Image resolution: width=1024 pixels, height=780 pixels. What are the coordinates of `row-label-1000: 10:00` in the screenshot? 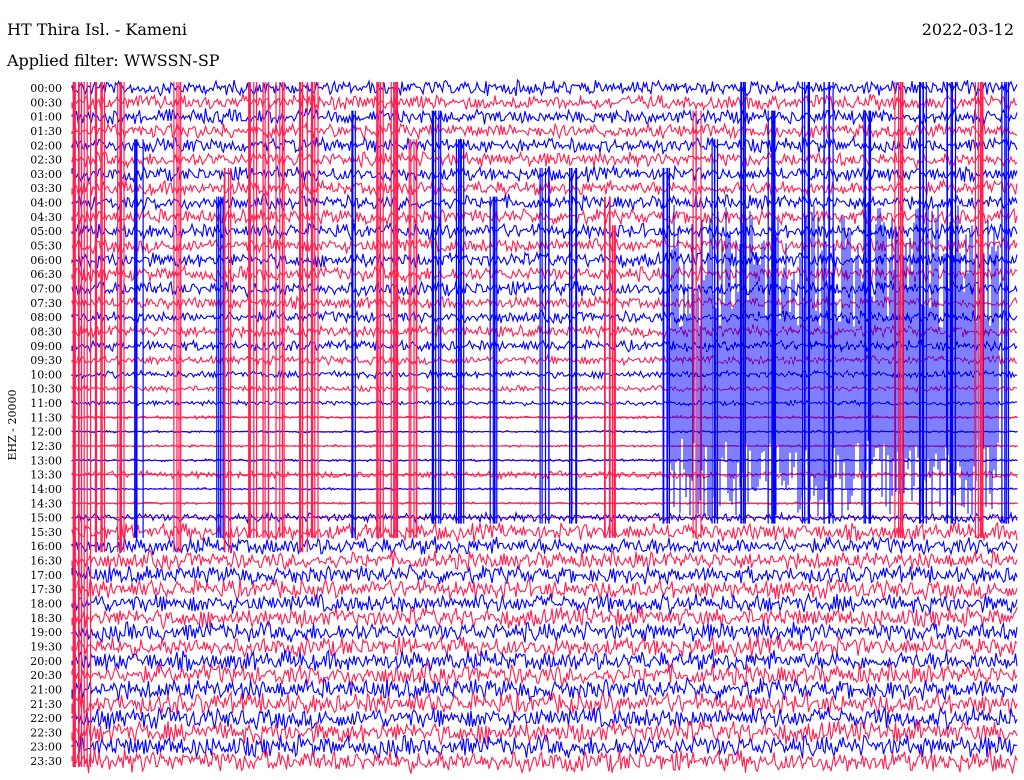 It's located at (46, 374).